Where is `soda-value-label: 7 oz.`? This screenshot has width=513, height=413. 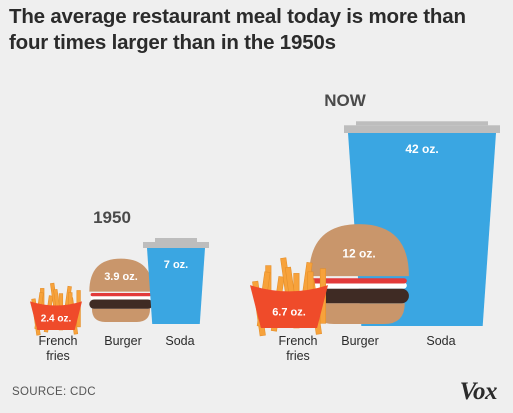 soda-value-label: 7 oz. is located at coordinates (176, 265).